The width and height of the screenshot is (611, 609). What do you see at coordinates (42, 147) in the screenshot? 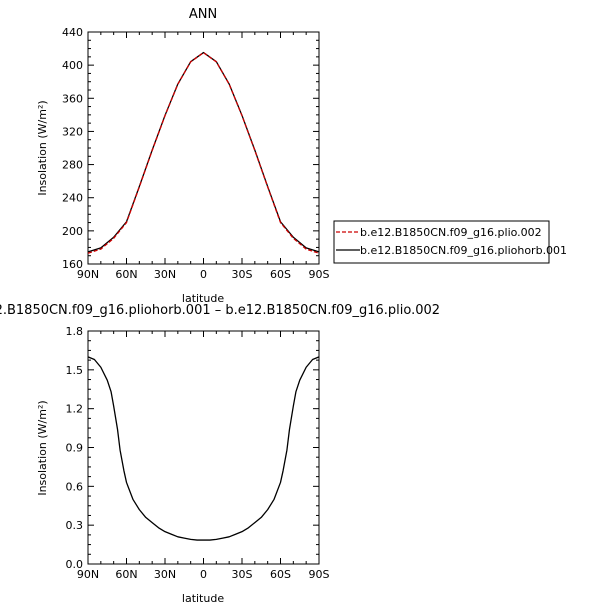
I see `top-y-axis-label: Insolation (W/m²)` at bounding box center [42, 147].